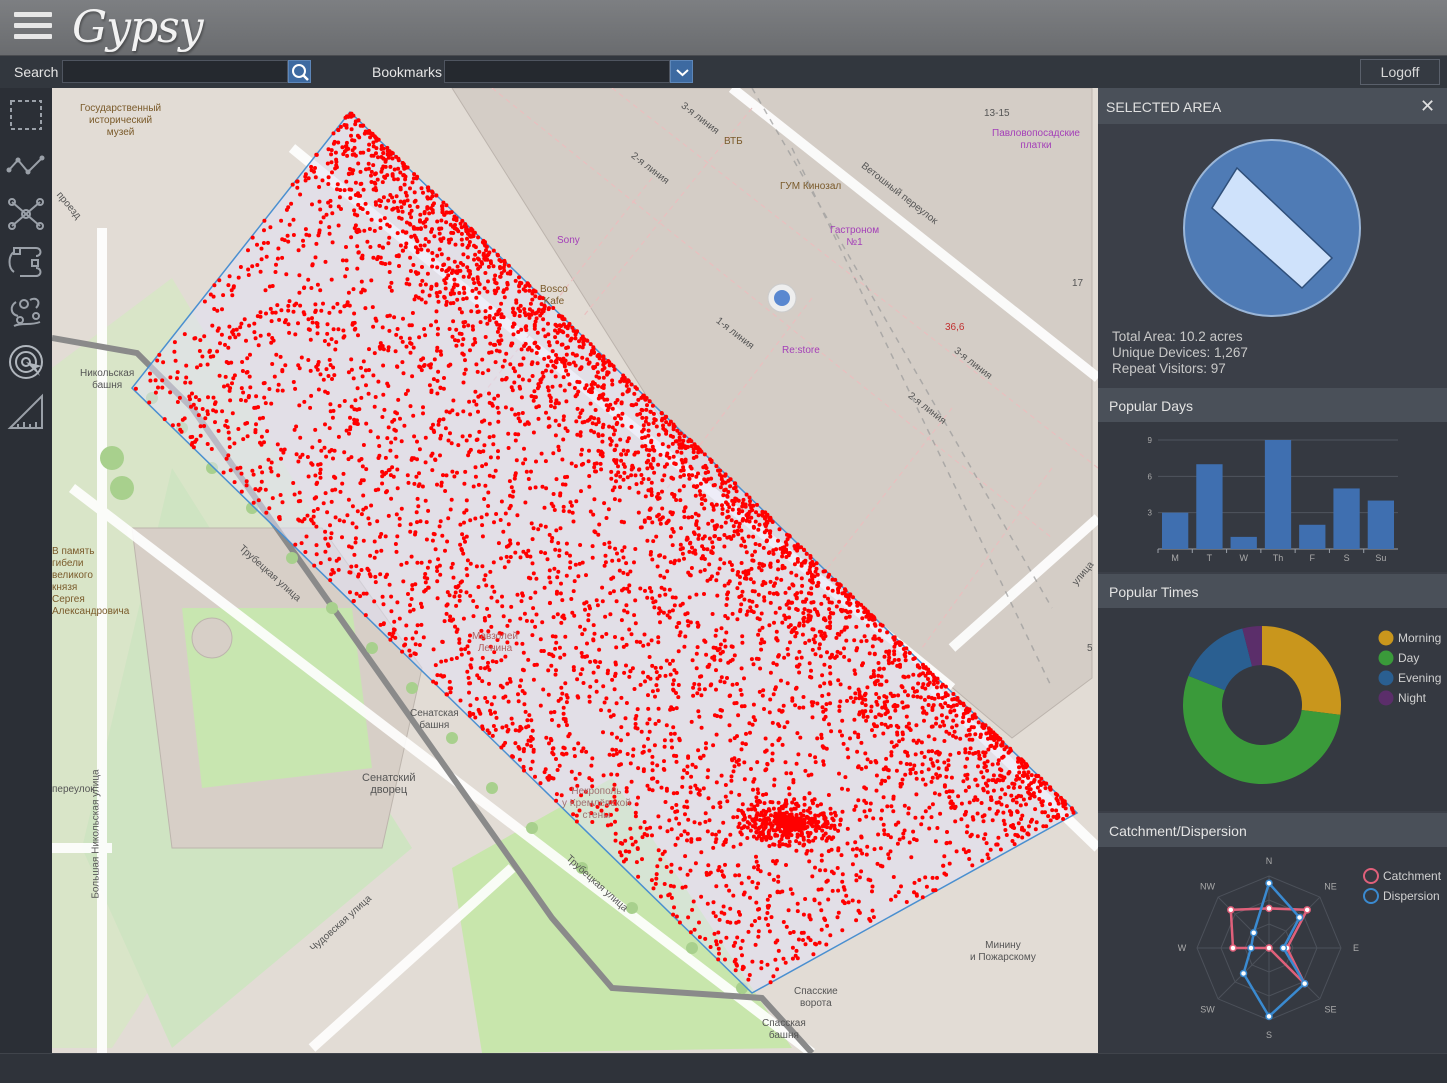  I want to click on y-tick-label: 3, so click(1150, 513).